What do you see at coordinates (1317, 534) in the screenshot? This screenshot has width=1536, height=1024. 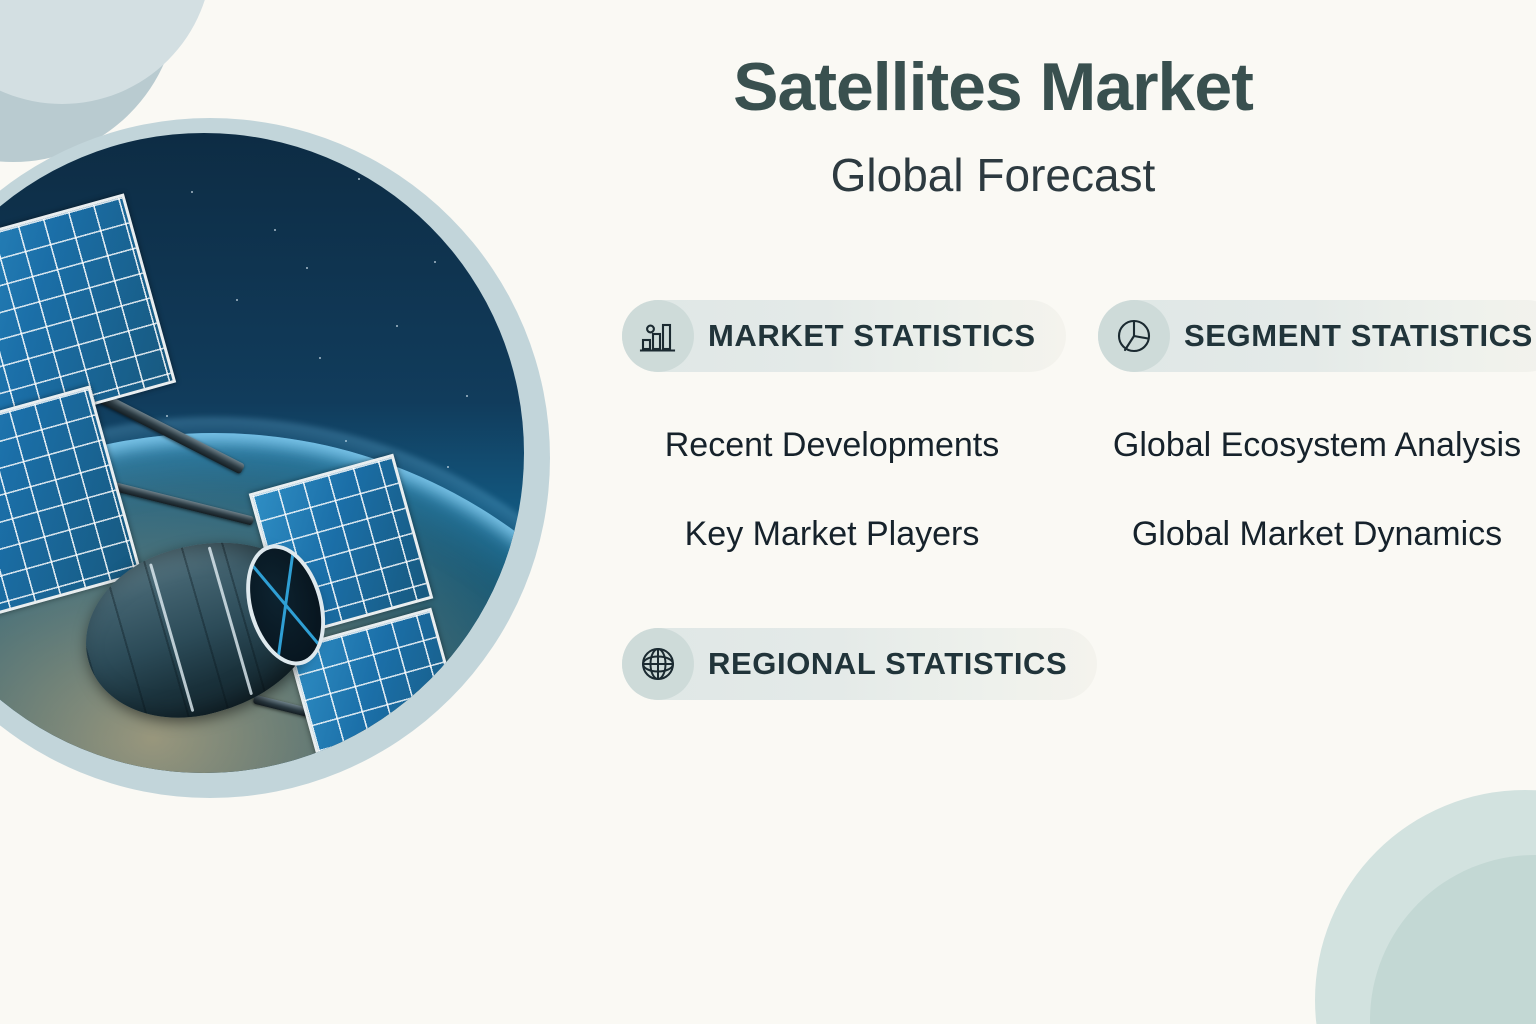 I see `list-item: Global Market Dynamics` at bounding box center [1317, 534].